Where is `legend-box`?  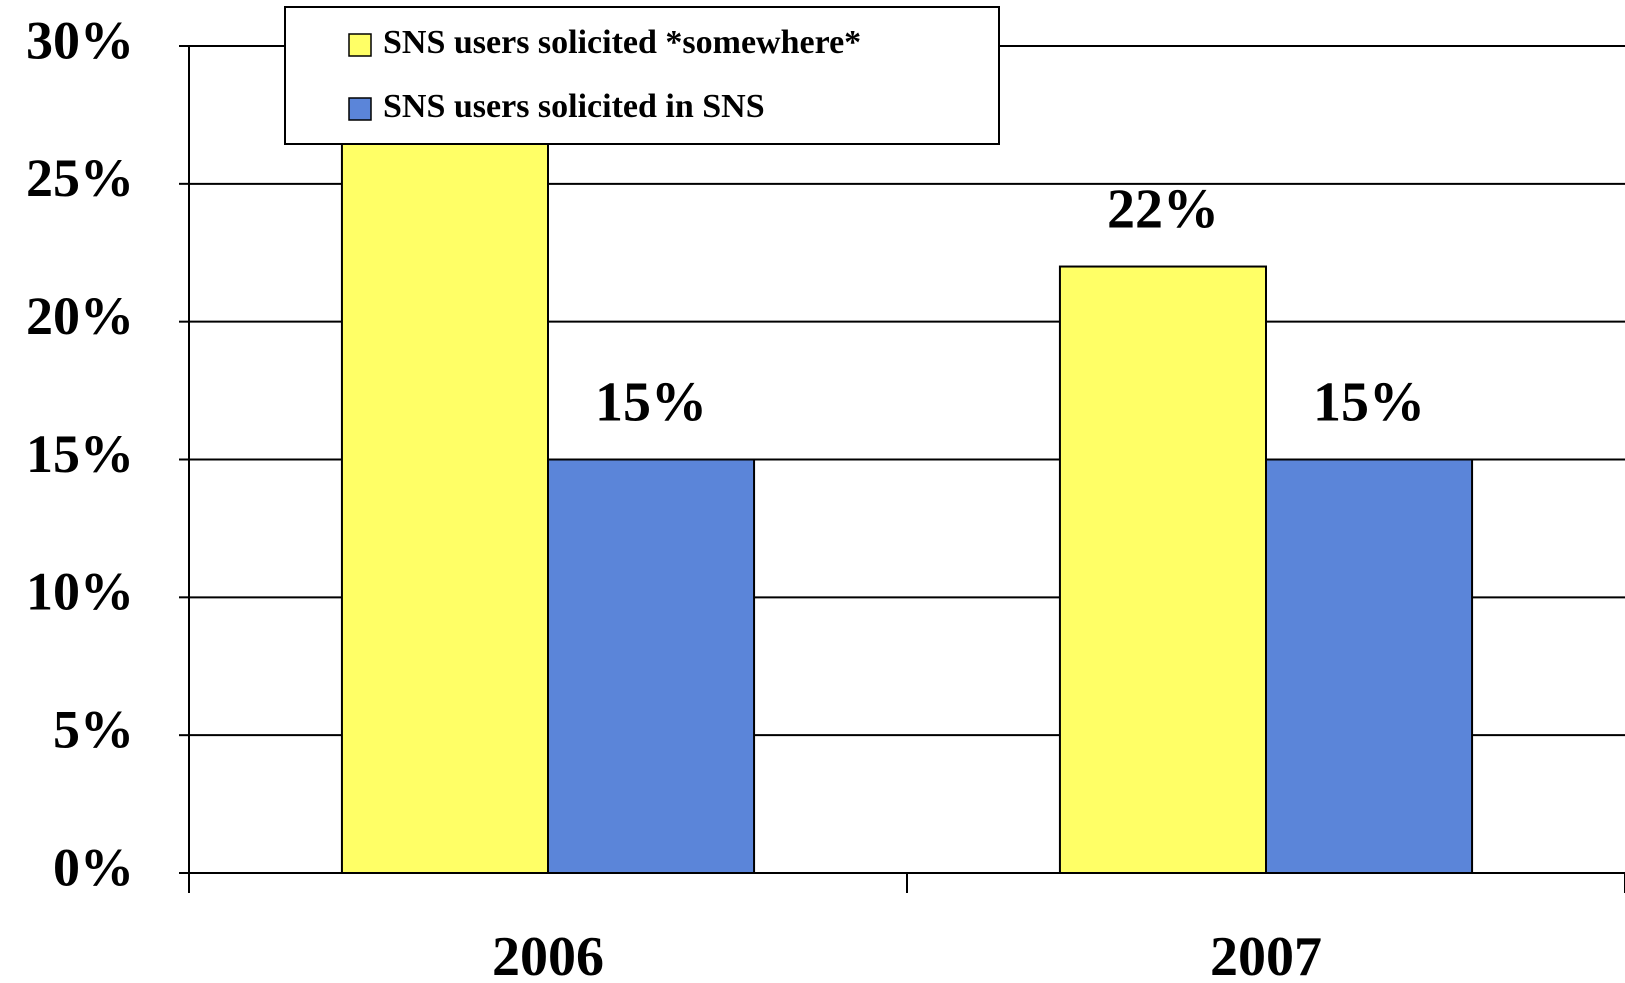 legend-box is located at coordinates (642, 75).